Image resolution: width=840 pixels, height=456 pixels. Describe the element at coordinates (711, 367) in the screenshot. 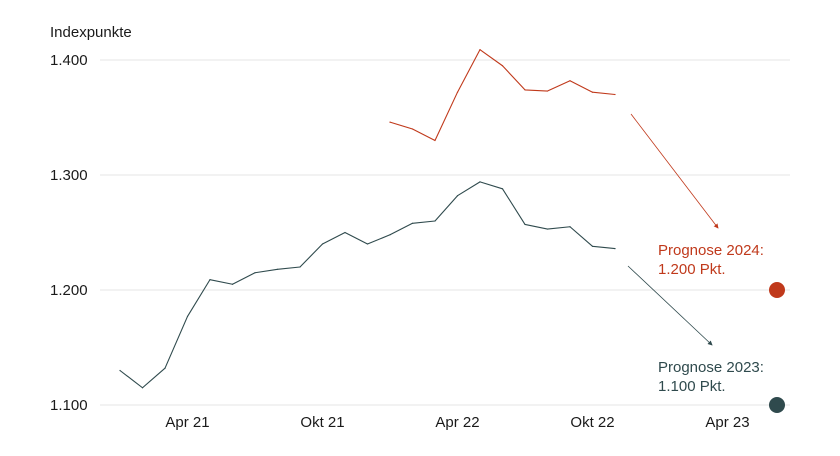

I see `forecast-label-title: Prognose 2023:` at that location.